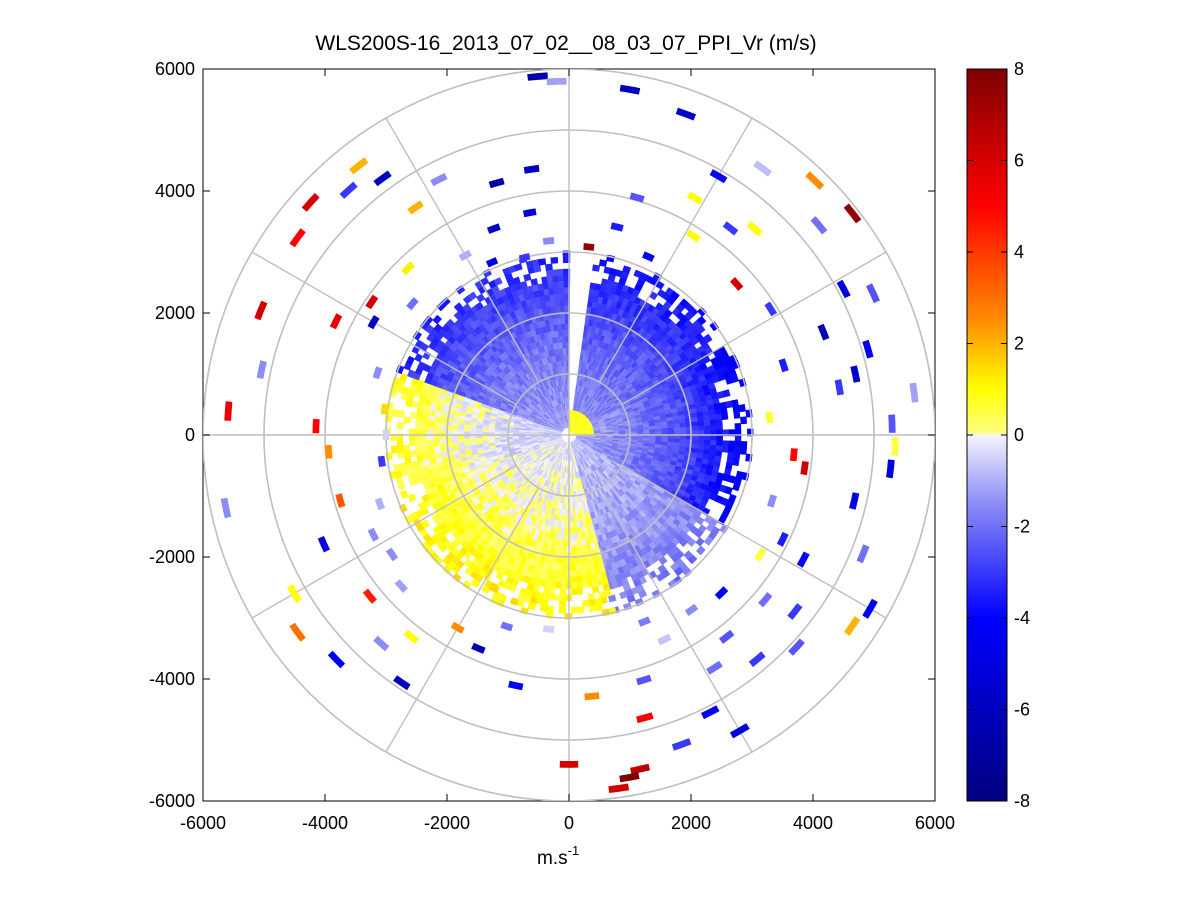 Image resolution: width=1201 pixels, height=901 pixels. Describe the element at coordinates (373, 534) in the screenshot. I see `sparse-measurement-cell` at that location.